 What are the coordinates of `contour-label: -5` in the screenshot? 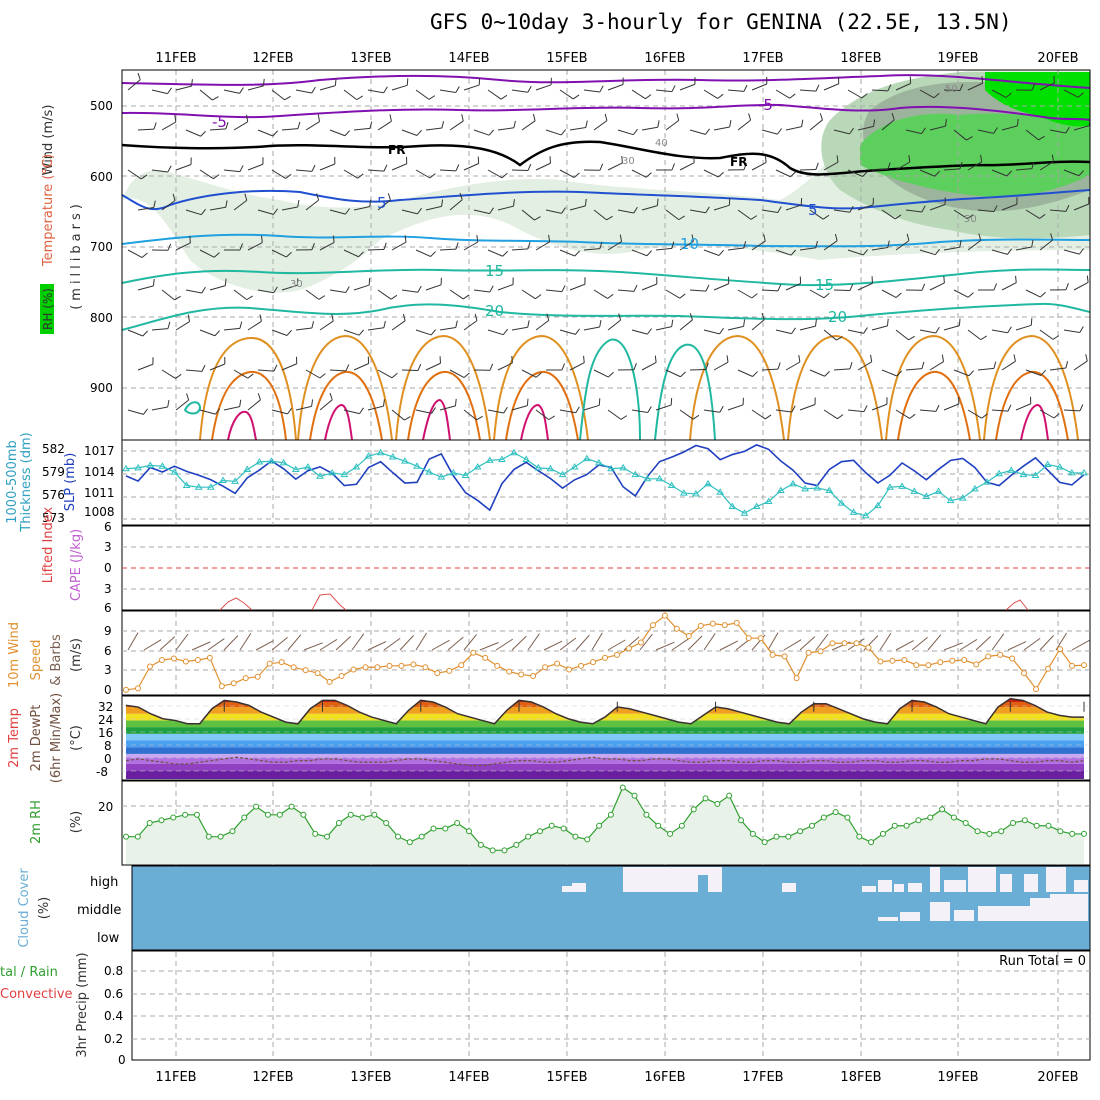 It's located at (765, 105).